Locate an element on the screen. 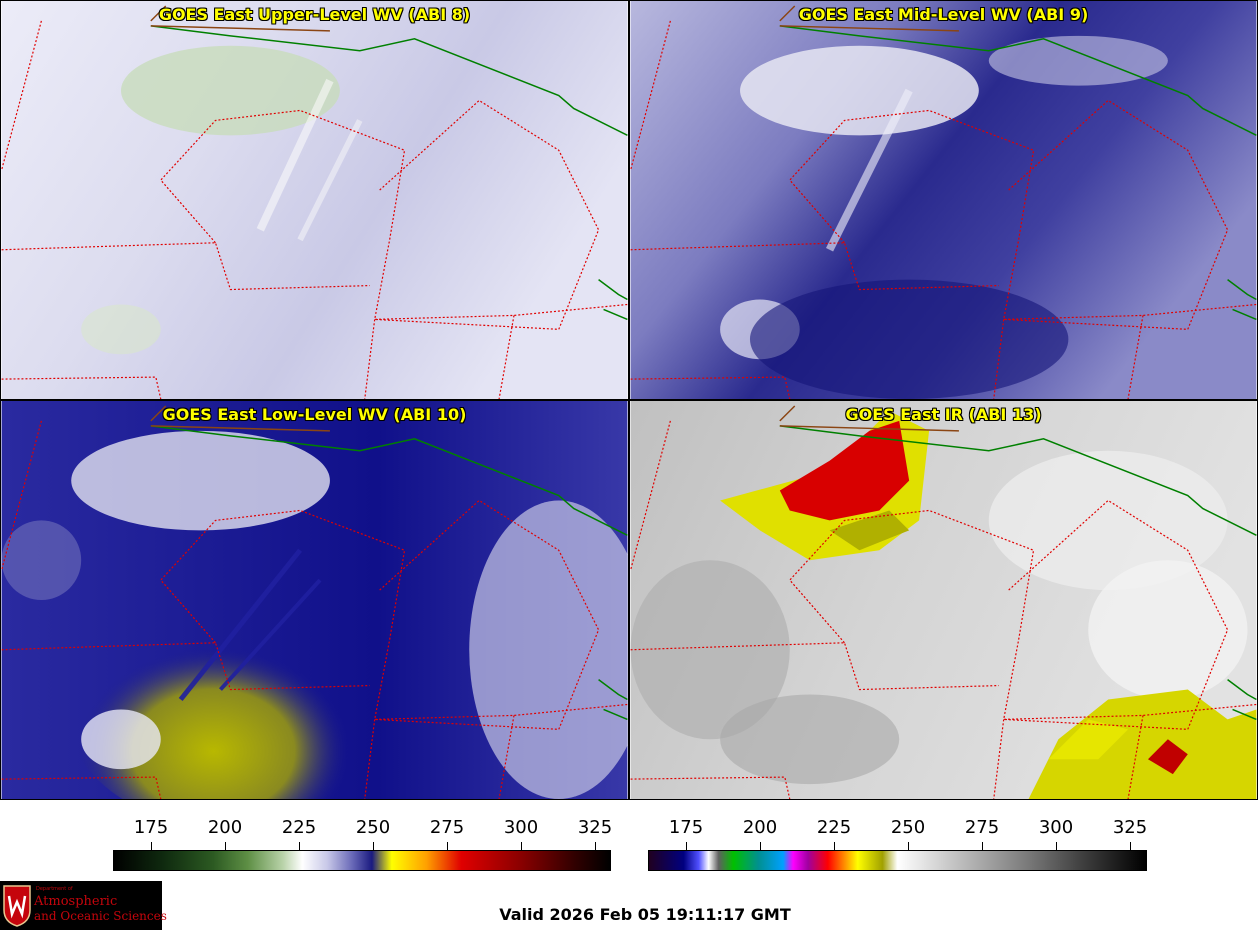 The width and height of the screenshot is (1258, 930). logo-line-2: and Oceanic Sciences is located at coordinates (100, 916).